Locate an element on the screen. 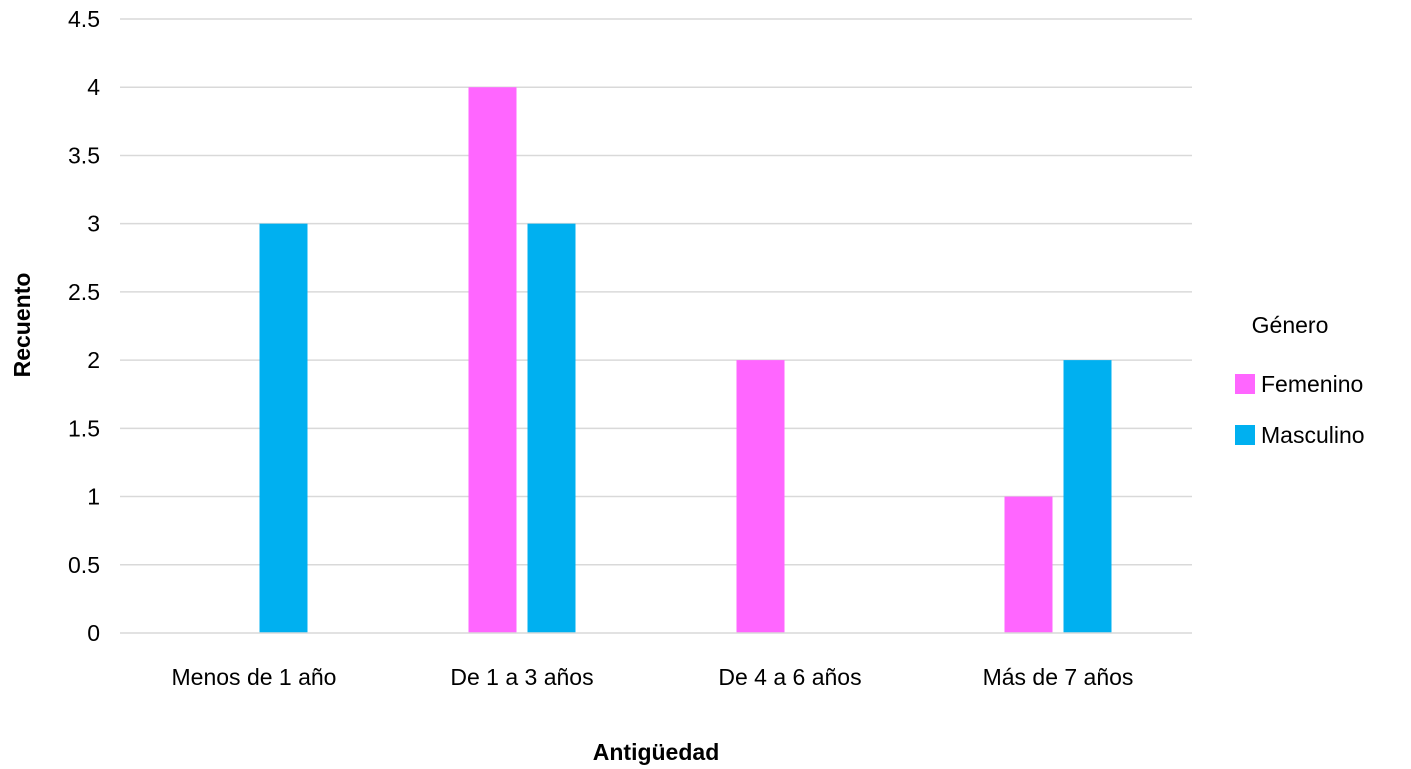 This screenshot has width=1411, height=769. y-tick-label: 3 is located at coordinates (93, 224).